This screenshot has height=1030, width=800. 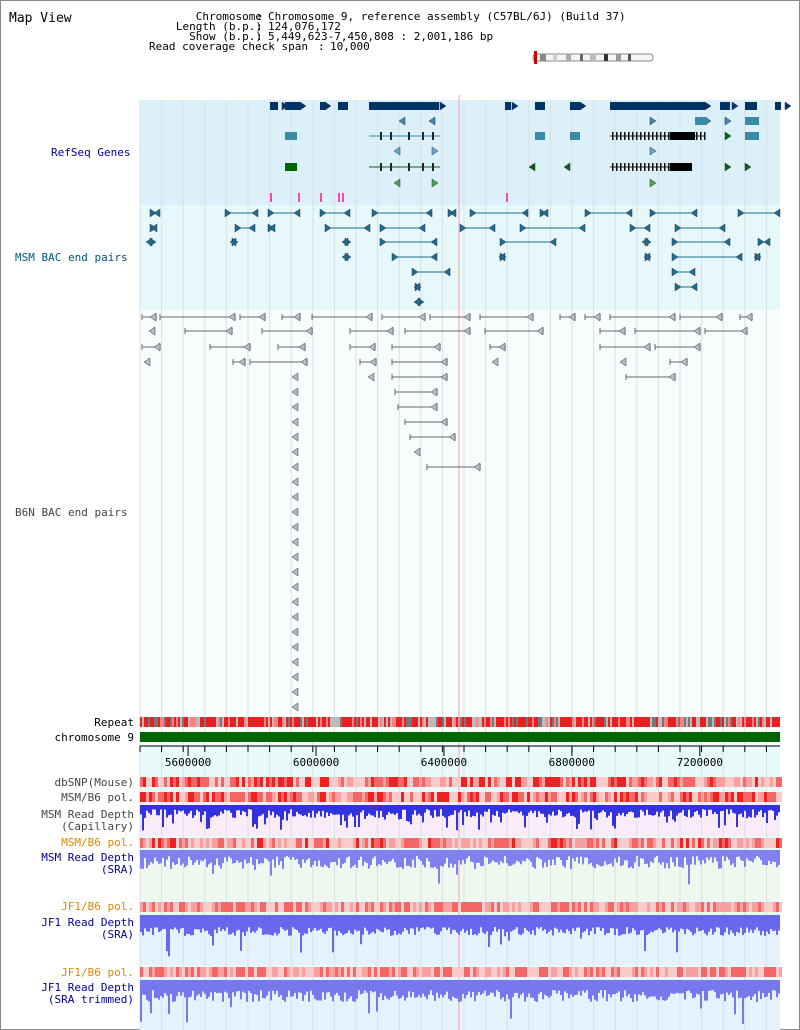 What do you see at coordinates (593, 58) in the screenshot?
I see `chromosome-ideogram` at bounding box center [593, 58].